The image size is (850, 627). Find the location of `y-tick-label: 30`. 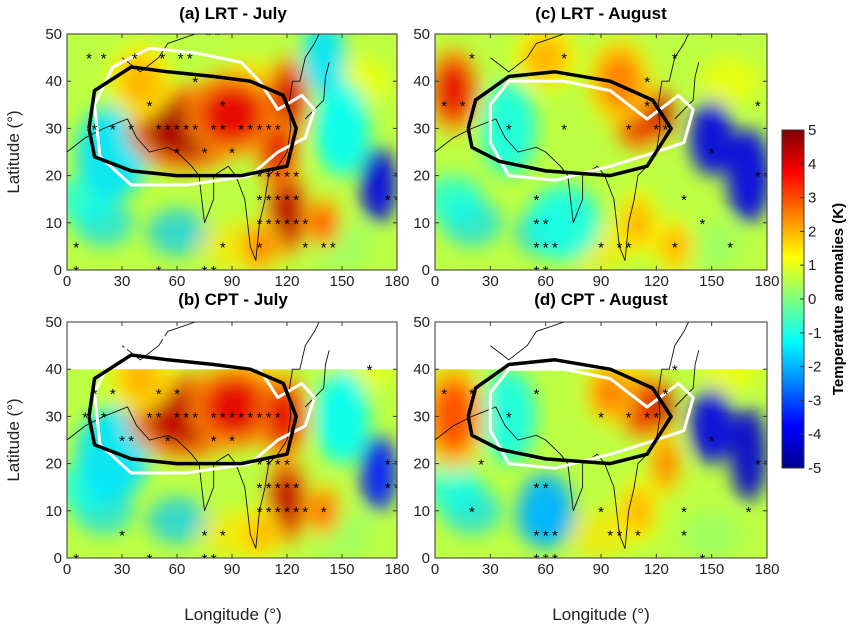

y-tick-label: 30 is located at coordinates (53, 128).